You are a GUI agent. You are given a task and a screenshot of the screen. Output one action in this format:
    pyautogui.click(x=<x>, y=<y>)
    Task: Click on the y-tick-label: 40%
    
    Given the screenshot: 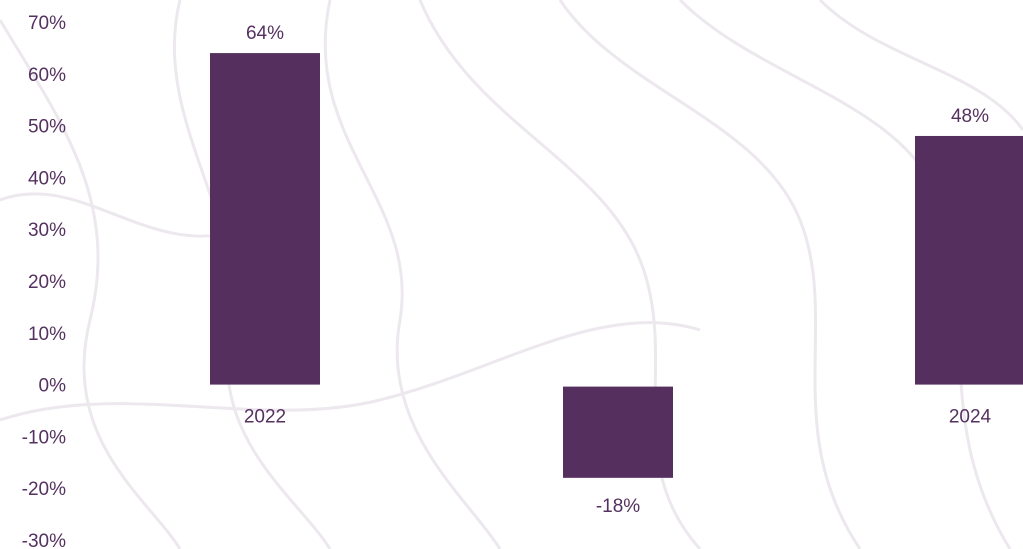 What is the action you would take?
    pyautogui.click(x=47, y=178)
    